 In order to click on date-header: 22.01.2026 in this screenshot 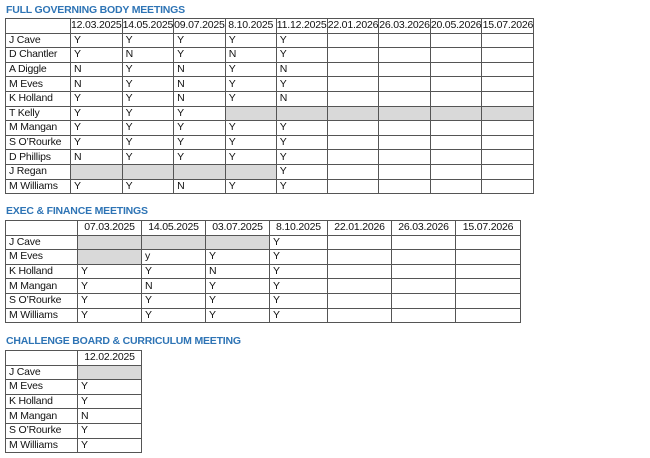, I will do `click(353, 26)`.